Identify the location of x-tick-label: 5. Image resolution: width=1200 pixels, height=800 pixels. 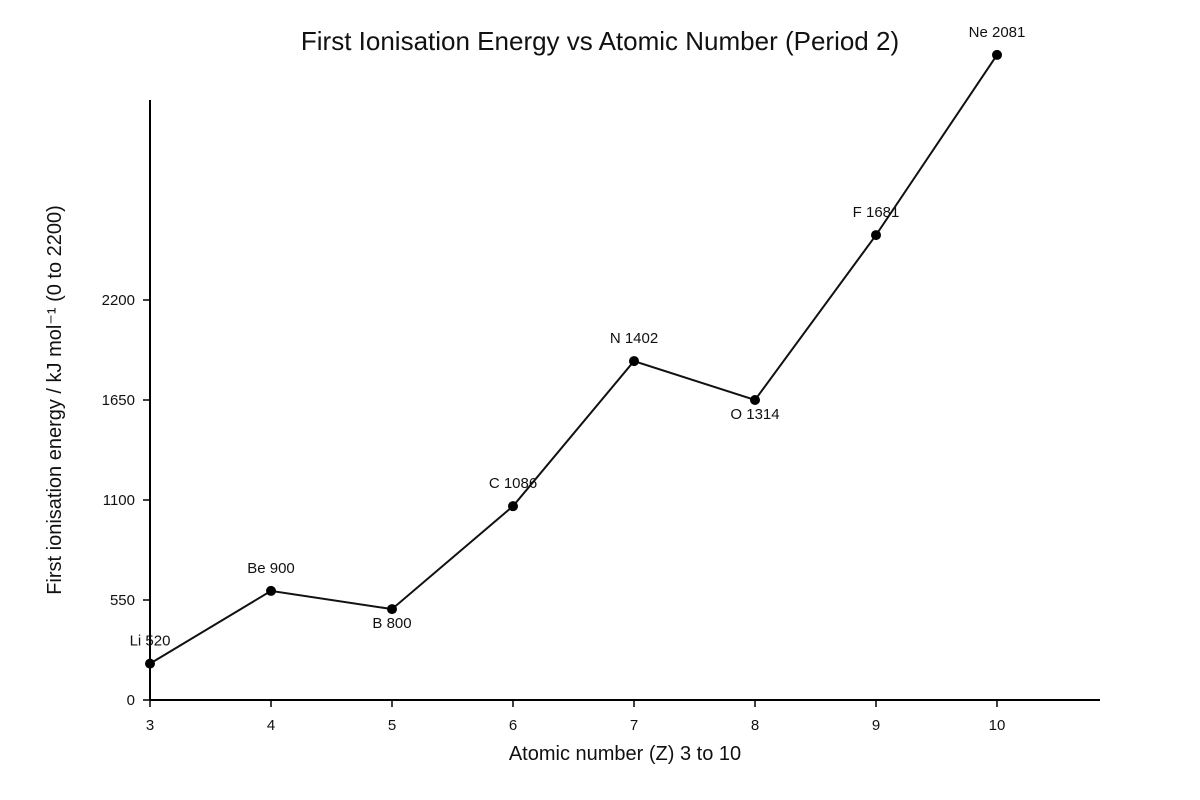
(392, 725).